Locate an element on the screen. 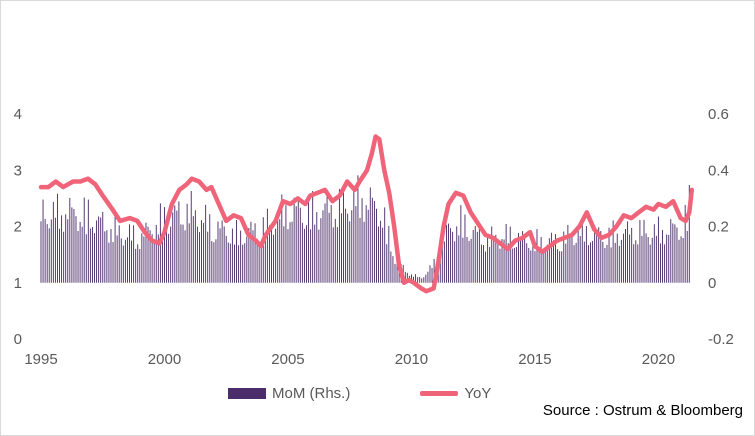 The height and width of the screenshot is (436, 755). x-tick-label: 1995 is located at coordinates (40, 359).